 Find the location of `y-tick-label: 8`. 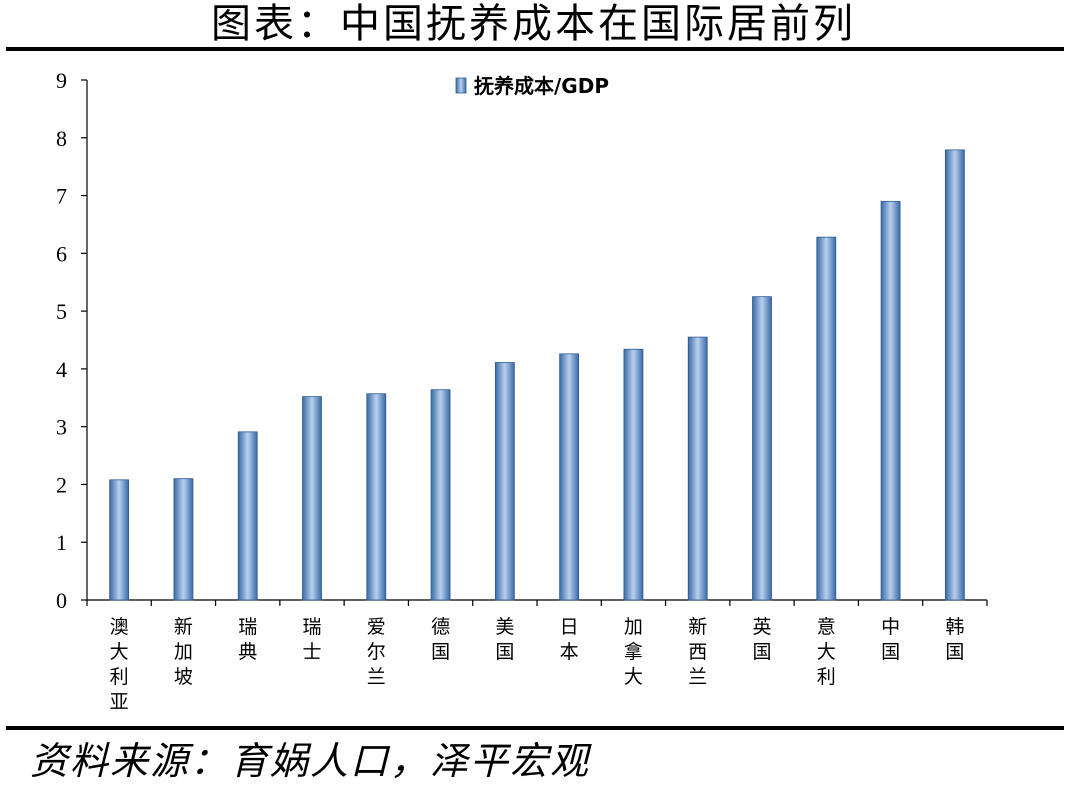

y-tick-label: 8 is located at coordinates (61, 138).